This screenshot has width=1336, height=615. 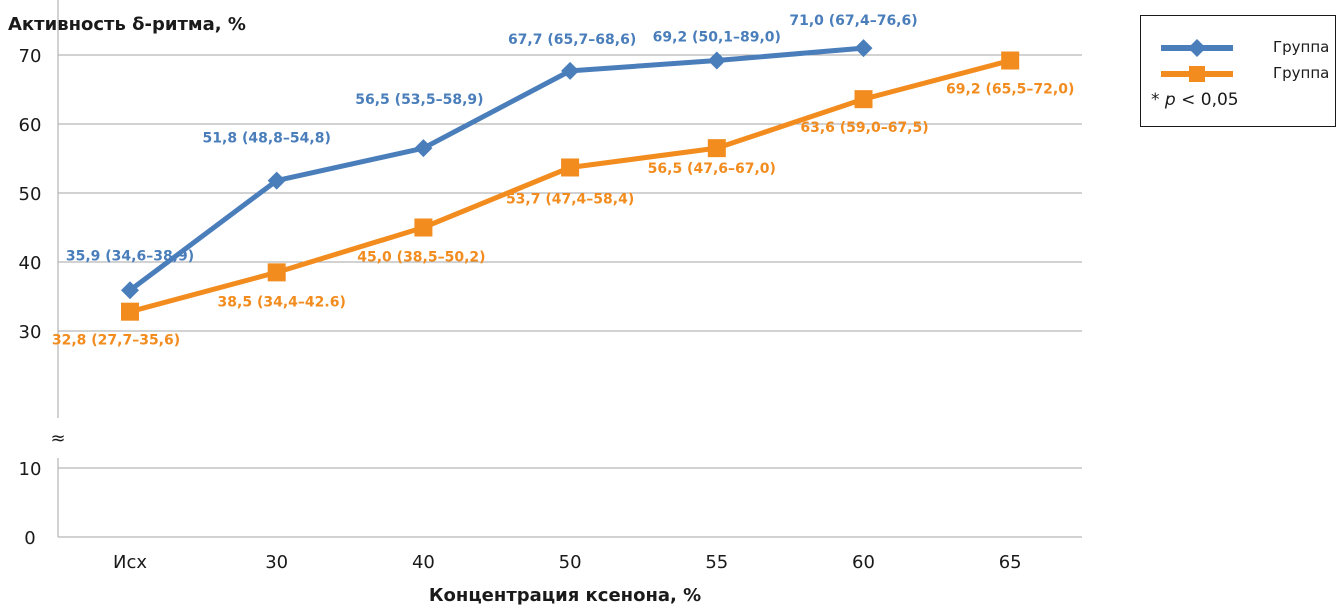 What do you see at coordinates (565, 595) in the screenshot?
I see `x-axis-title: Концентрация ксенона, %` at bounding box center [565, 595].